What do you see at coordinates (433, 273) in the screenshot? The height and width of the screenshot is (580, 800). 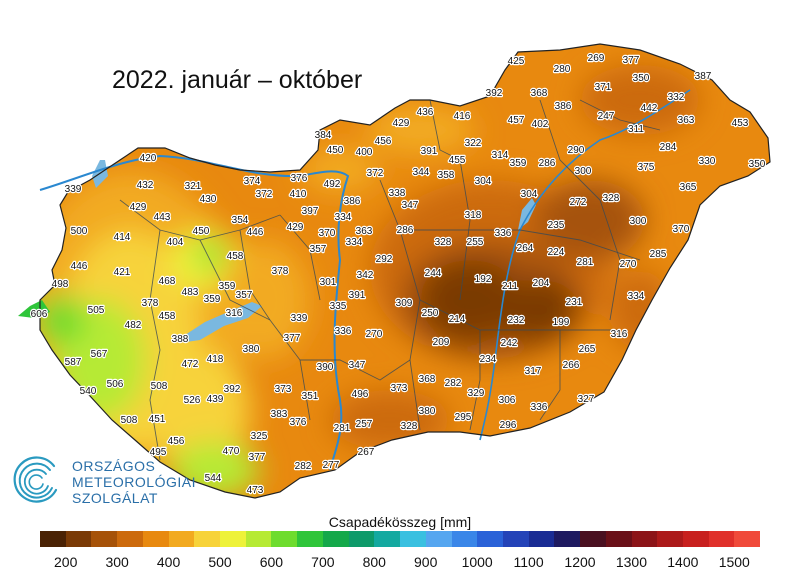 I see `station-value: 244` at bounding box center [433, 273].